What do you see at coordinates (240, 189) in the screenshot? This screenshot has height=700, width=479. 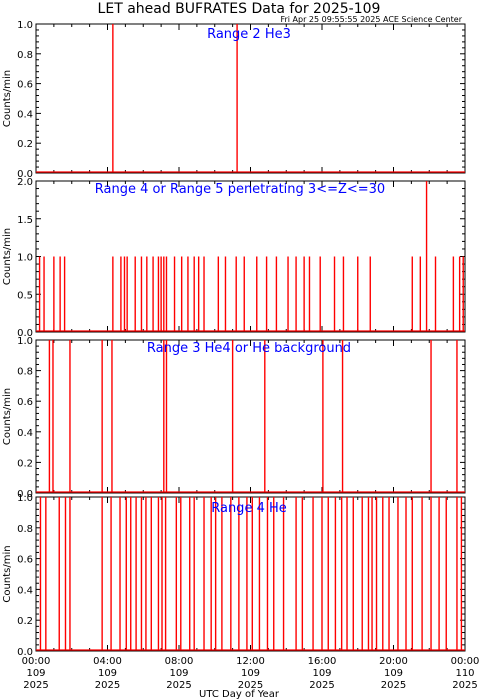 I see `panel-title: Range 4 or Range 5 penetrating 3<=Z<=30` at bounding box center [240, 189].